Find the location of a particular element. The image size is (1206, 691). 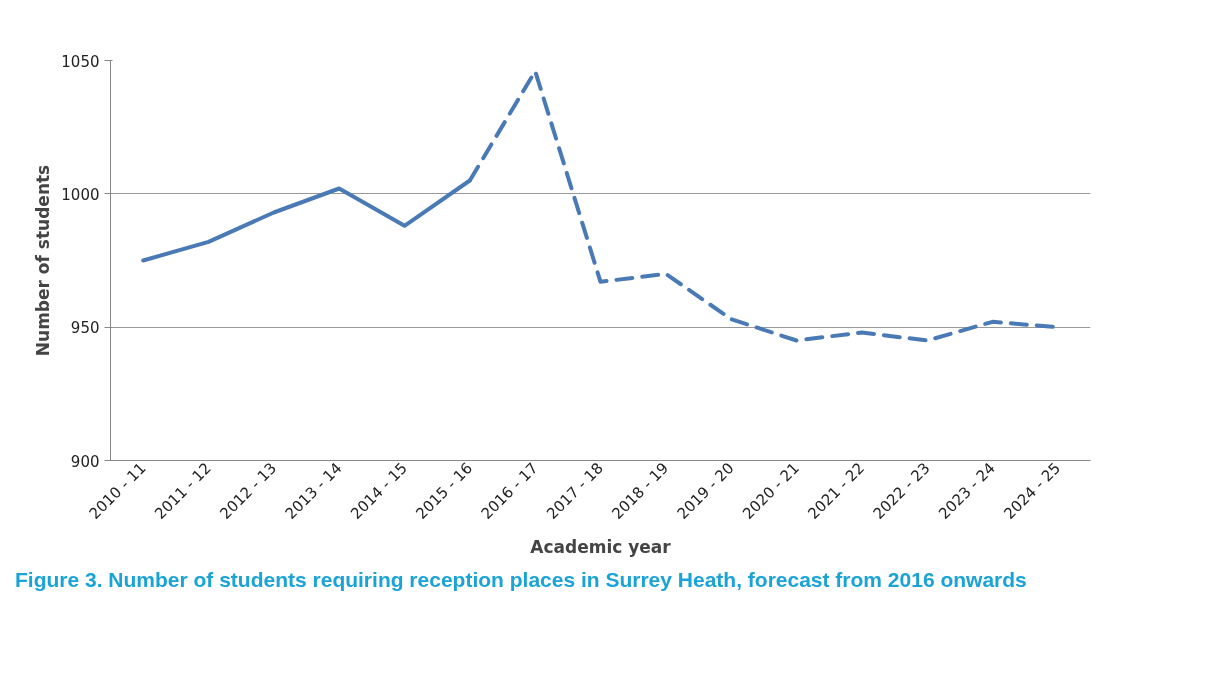

y-tick-label: 900 is located at coordinates (85, 461).